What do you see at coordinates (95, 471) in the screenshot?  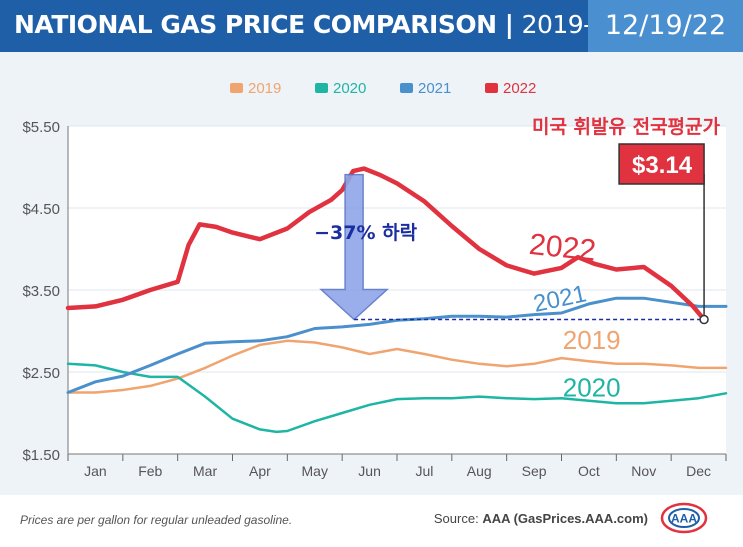 I see `x-tick-label: Jan` at bounding box center [95, 471].